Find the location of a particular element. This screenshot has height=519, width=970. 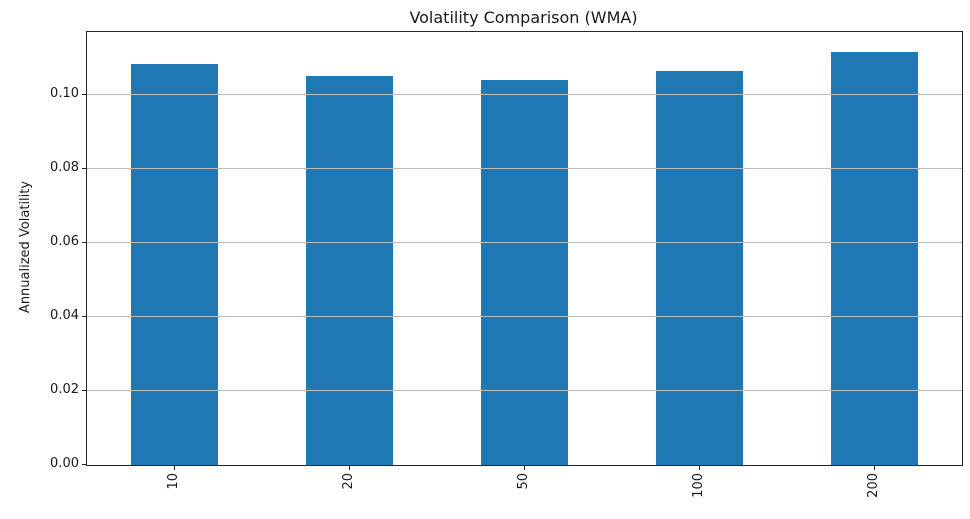

y-tick-label: 0.04 is located at coordinates (64, 315).